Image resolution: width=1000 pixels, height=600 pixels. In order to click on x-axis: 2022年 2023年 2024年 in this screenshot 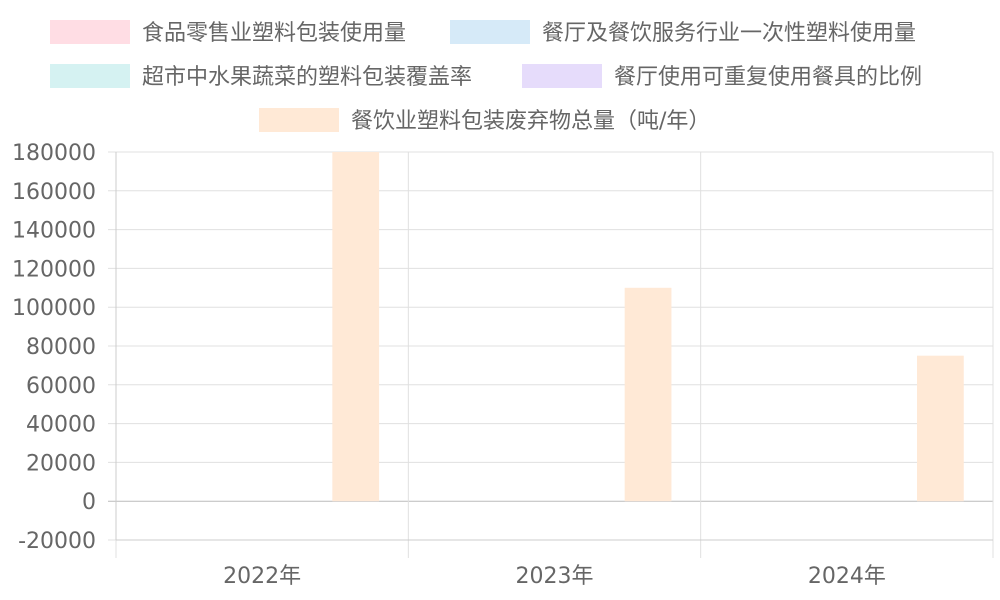, I will do `click(554, 576)`.